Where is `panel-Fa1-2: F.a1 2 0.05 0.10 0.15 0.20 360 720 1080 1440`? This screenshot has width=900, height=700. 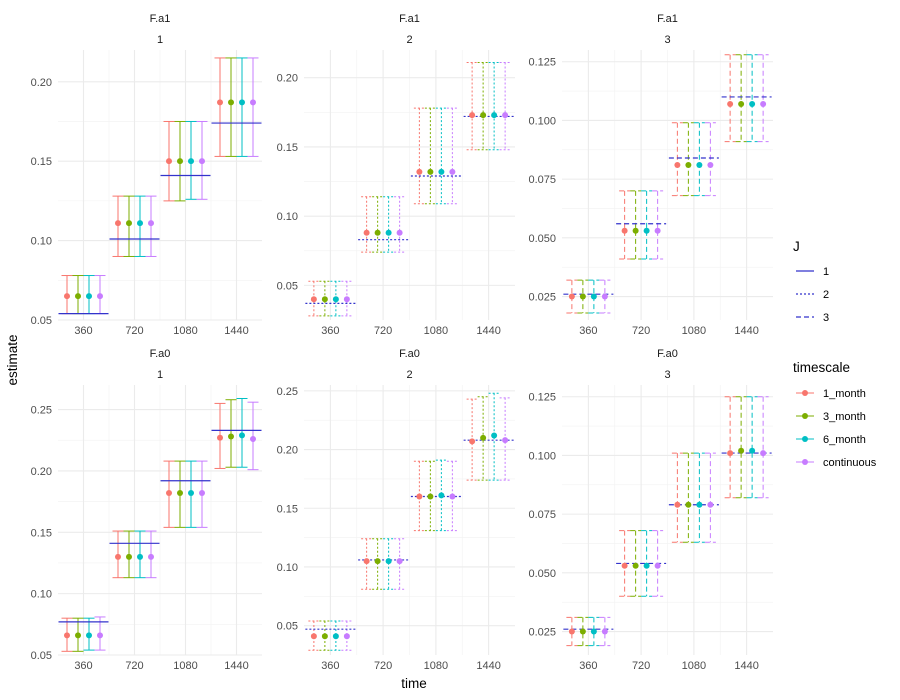
panel-Fa1-2: F.a1 2 0.05 0.10 0.15 0.20 360 720 1080 1440 is located at coordinates (396, 175).